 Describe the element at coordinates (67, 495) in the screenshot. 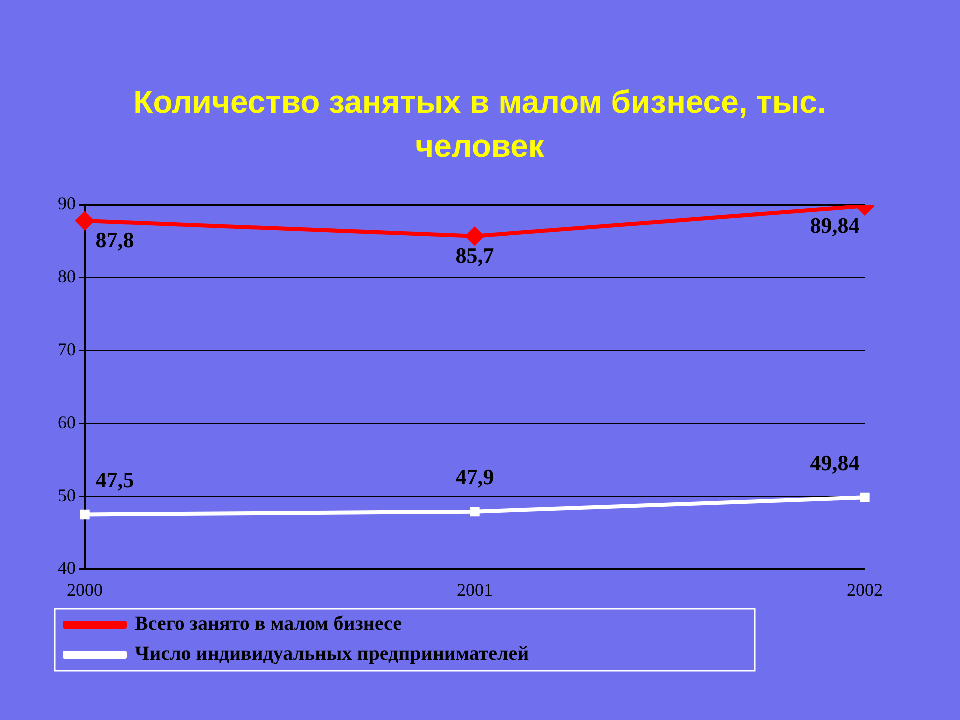

I see `y-tick-label: 50` at that location.